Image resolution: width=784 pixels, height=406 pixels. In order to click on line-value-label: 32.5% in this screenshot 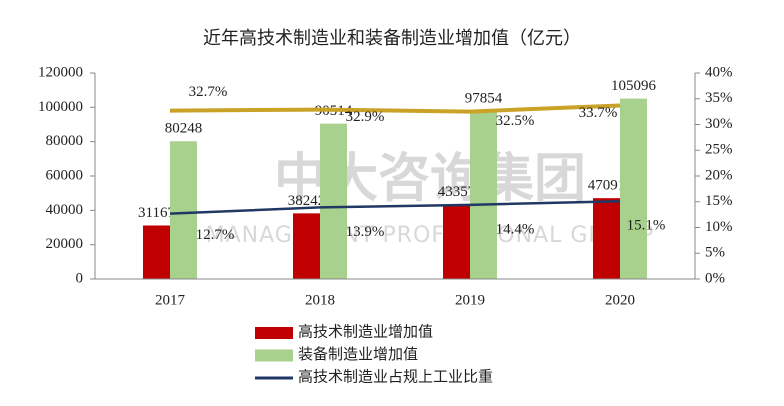, I will do `click(515, 121)`.